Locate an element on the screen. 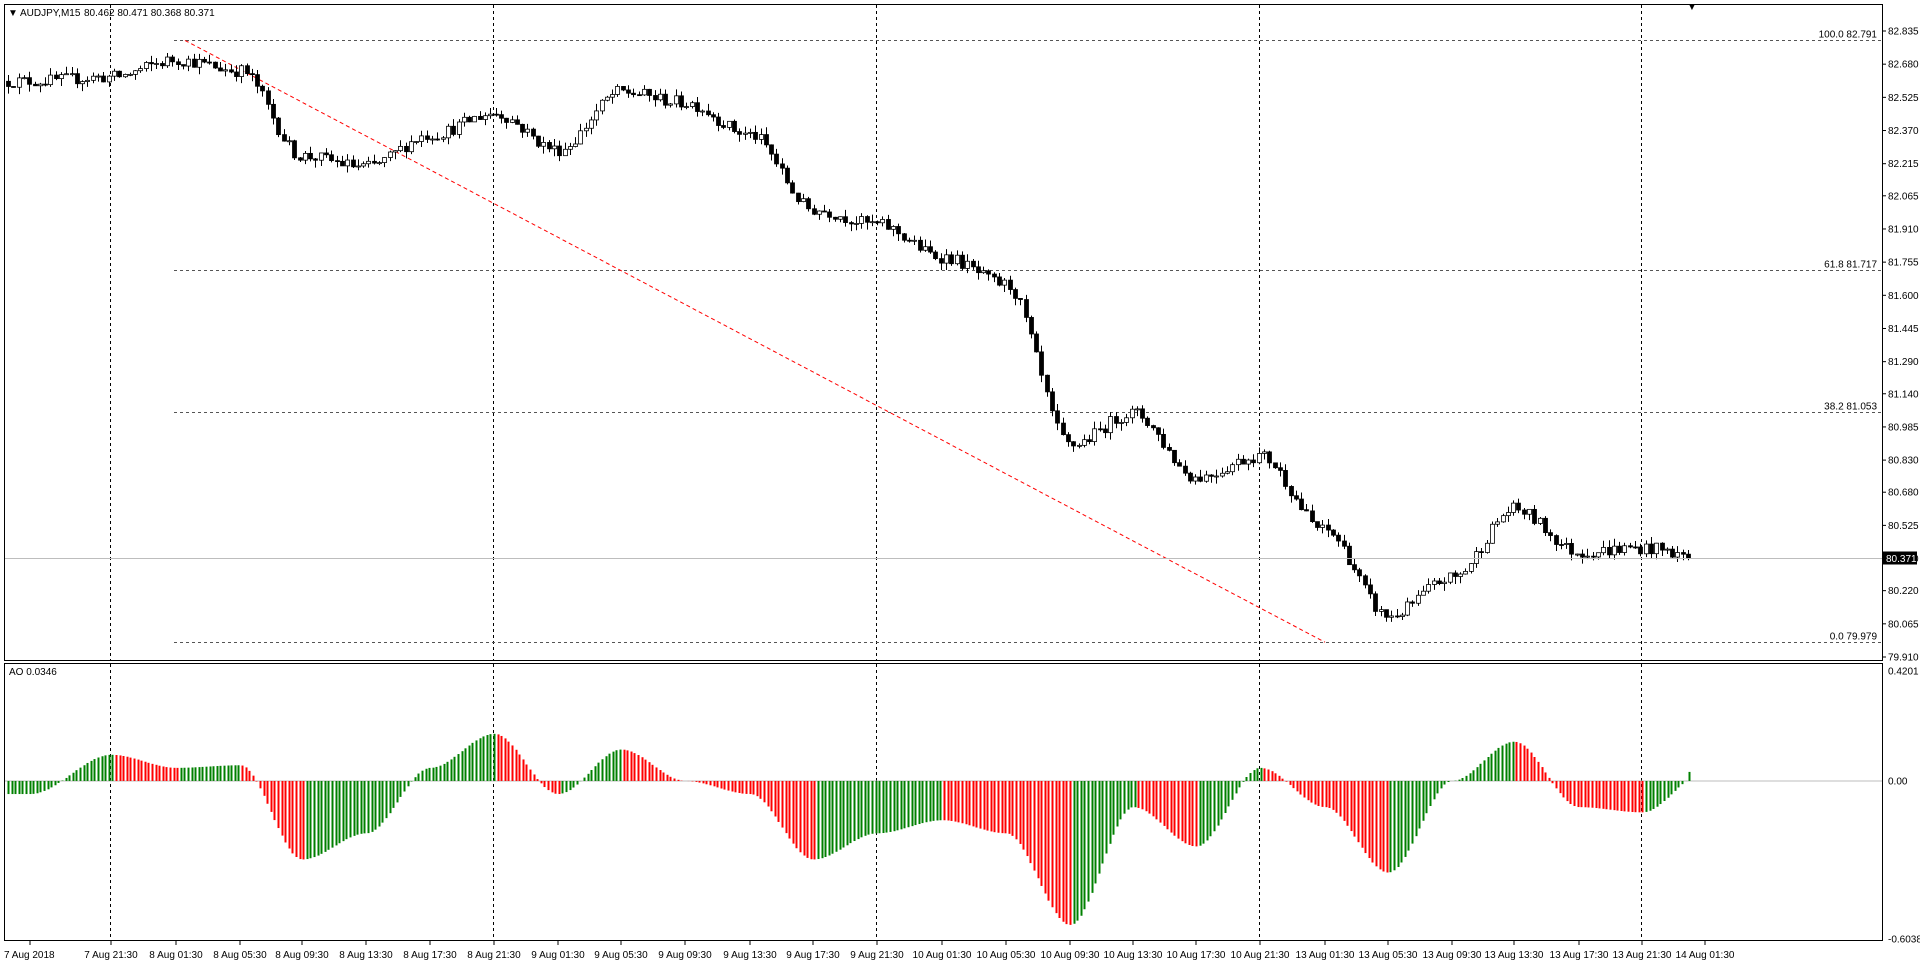 The image size is (1920, 972). time-axis-label: 9 Aug 17:30 is located at coordinates (813, 955).